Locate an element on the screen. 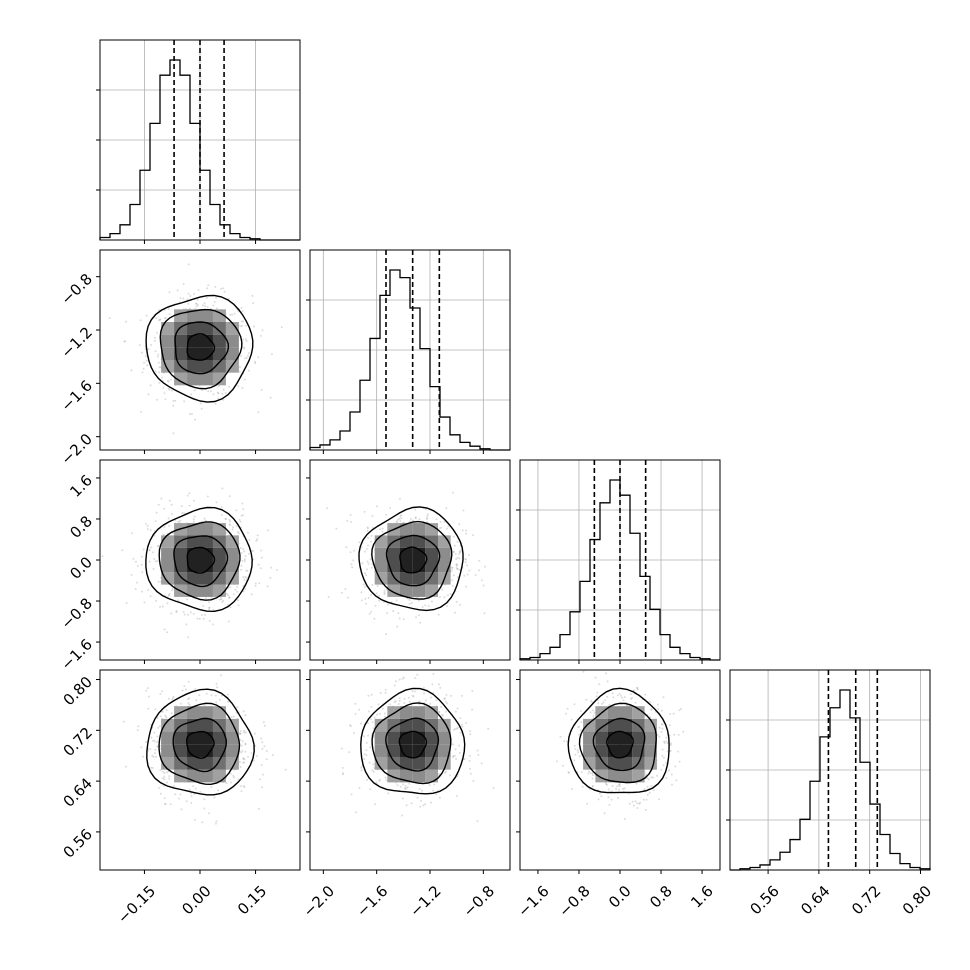 Image resolution: width=970 pixels, height=970 pixels. panel-frame is located at coordinates (410, 560).